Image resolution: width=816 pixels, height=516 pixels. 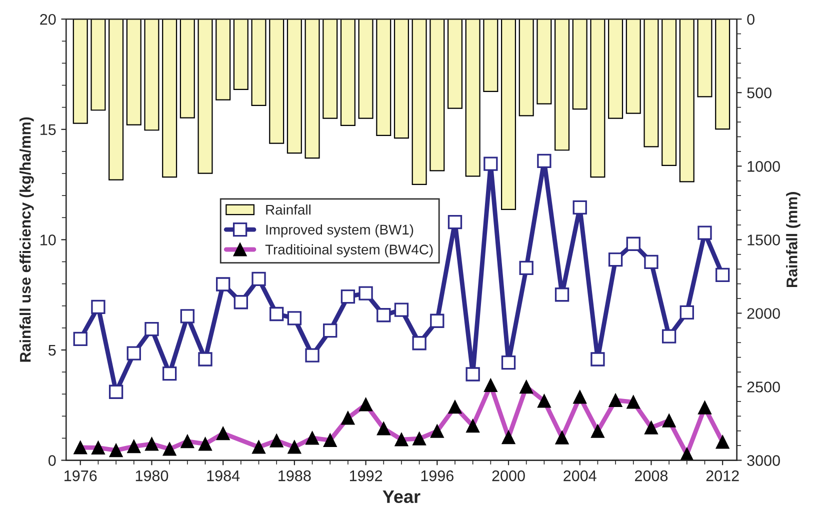 I want to click on legend-label: Improved system (BW1), so click(x=340, y=231).